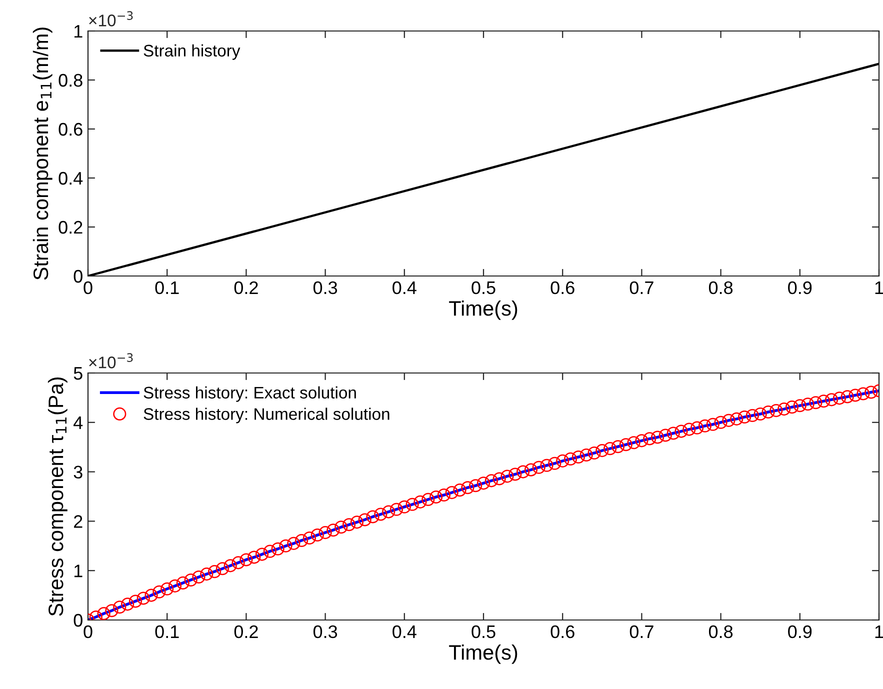  I want to click on y-tick-label: 2, so click(78, 521).